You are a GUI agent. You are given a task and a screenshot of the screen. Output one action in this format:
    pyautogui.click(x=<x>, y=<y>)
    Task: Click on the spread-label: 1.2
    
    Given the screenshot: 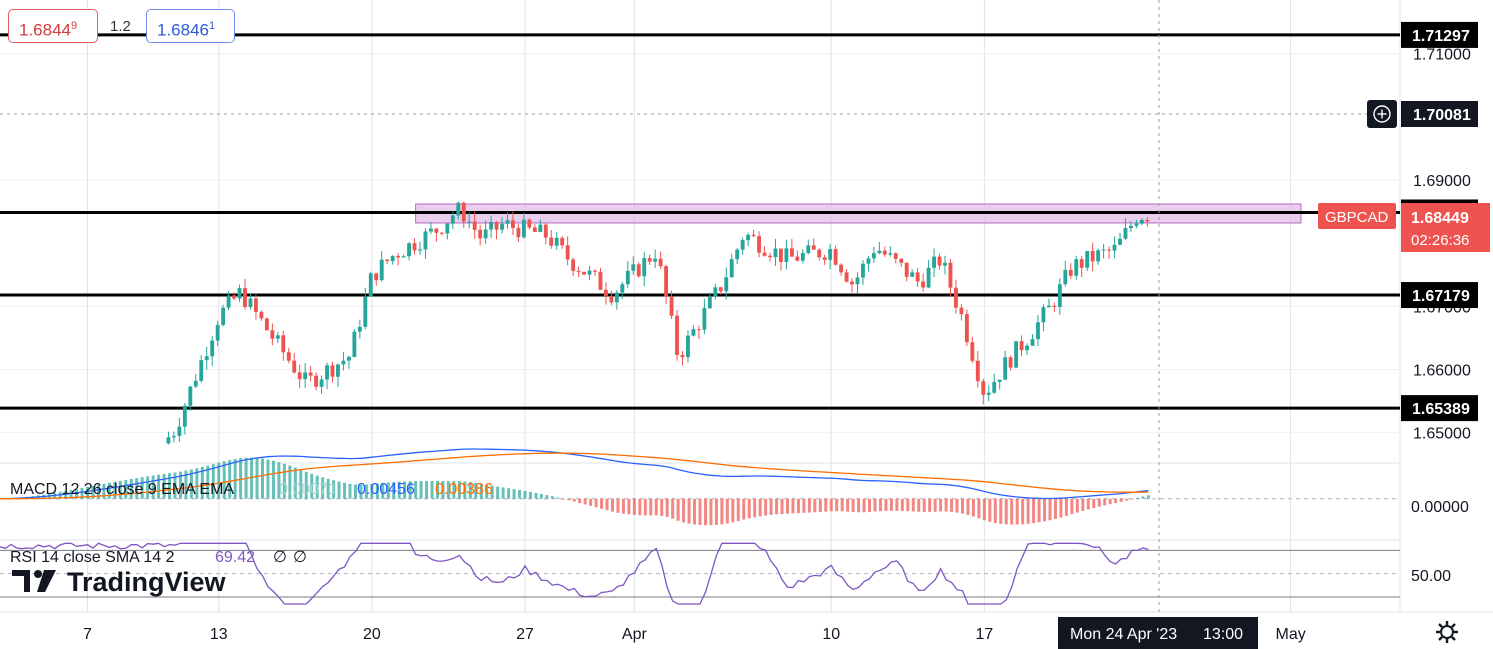 What is the action you would take?
    pyautogui.click(x=120, y=26)
    